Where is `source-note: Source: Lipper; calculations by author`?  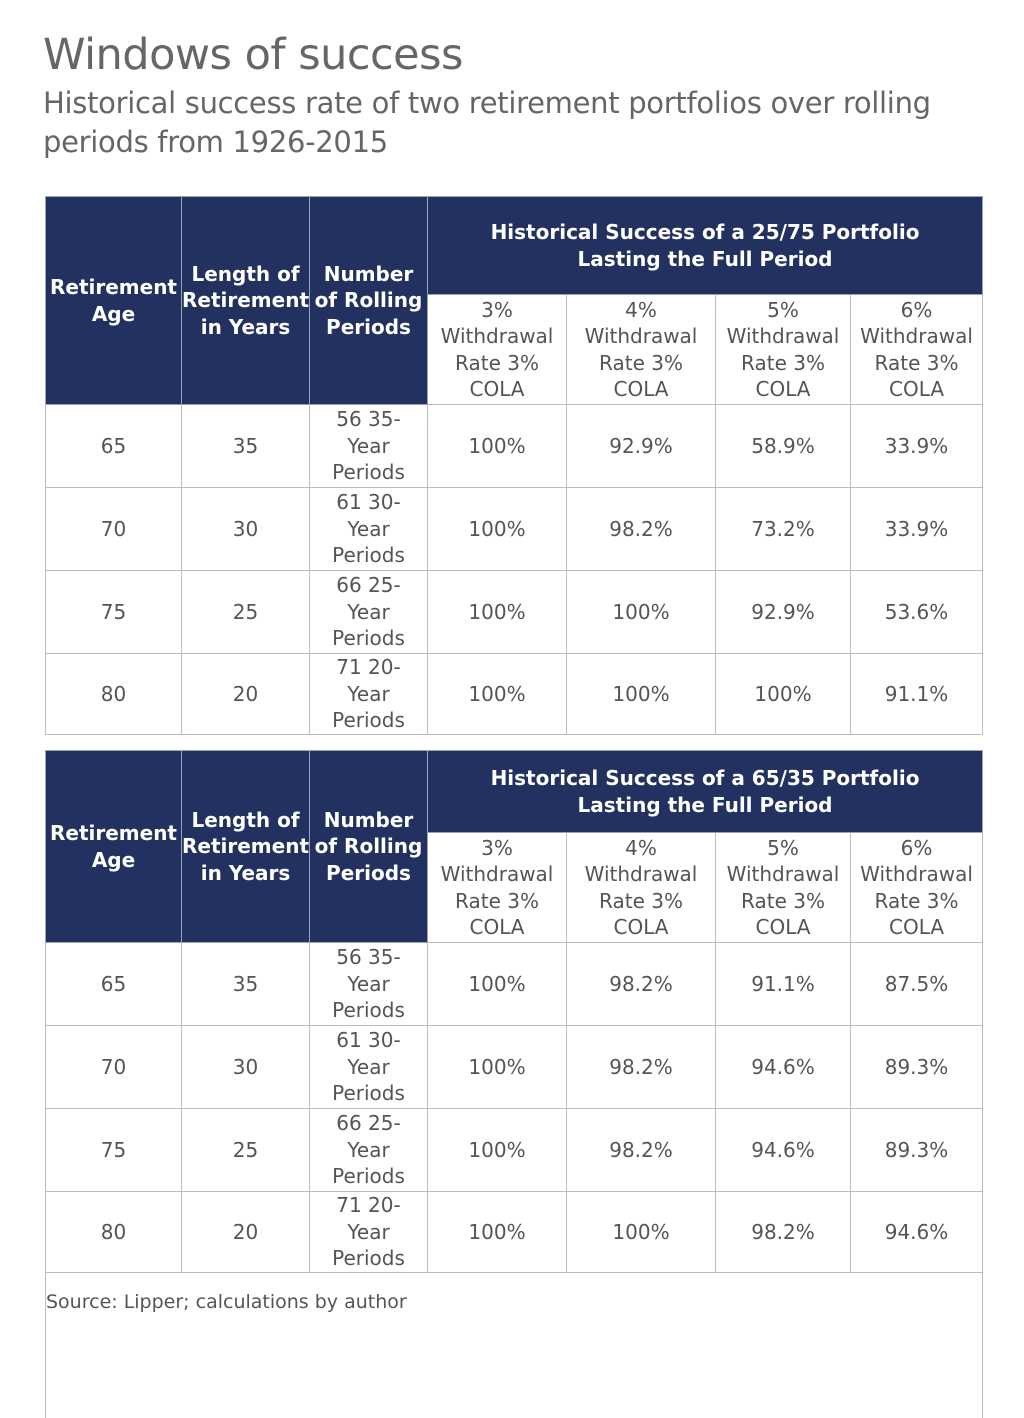
source-note: Source: Lipper; calculations by author is located at coordinates (226, 1302).